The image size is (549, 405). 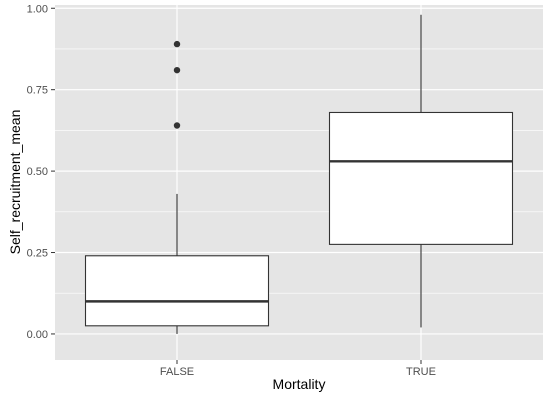 I want to click on y-tick-label: 0.75, so click(x=37, y=91).